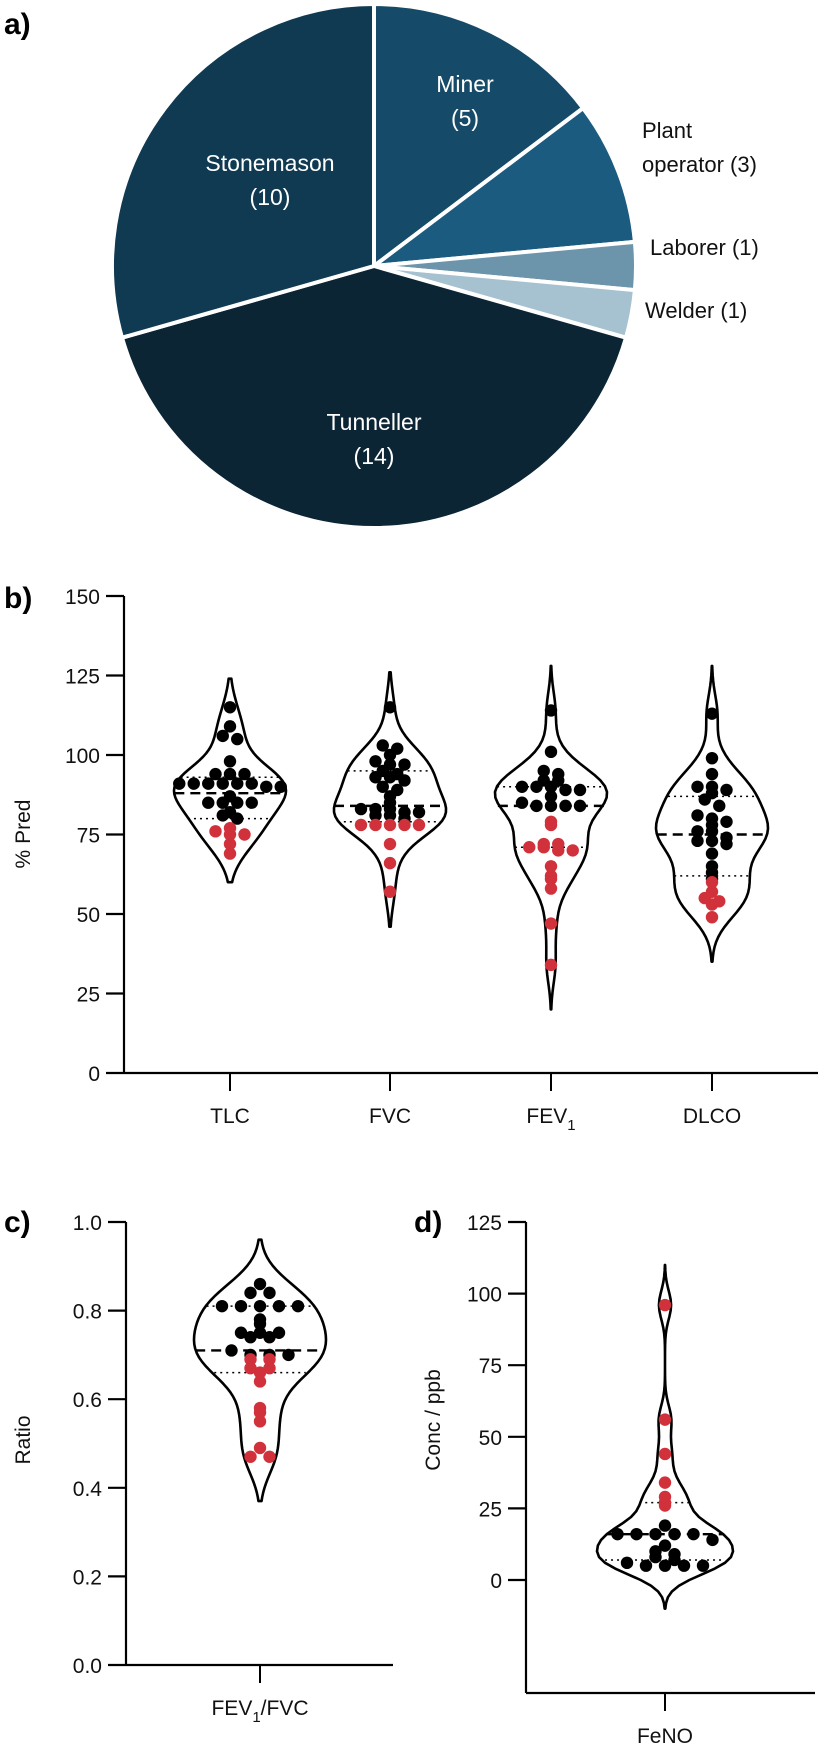 Image resolution: width=825 pixels, height=1764 pixels. Describe the element at coordinates (87, 1400) in the screenshot. I see `y-tick-label: 0.6` at that location.